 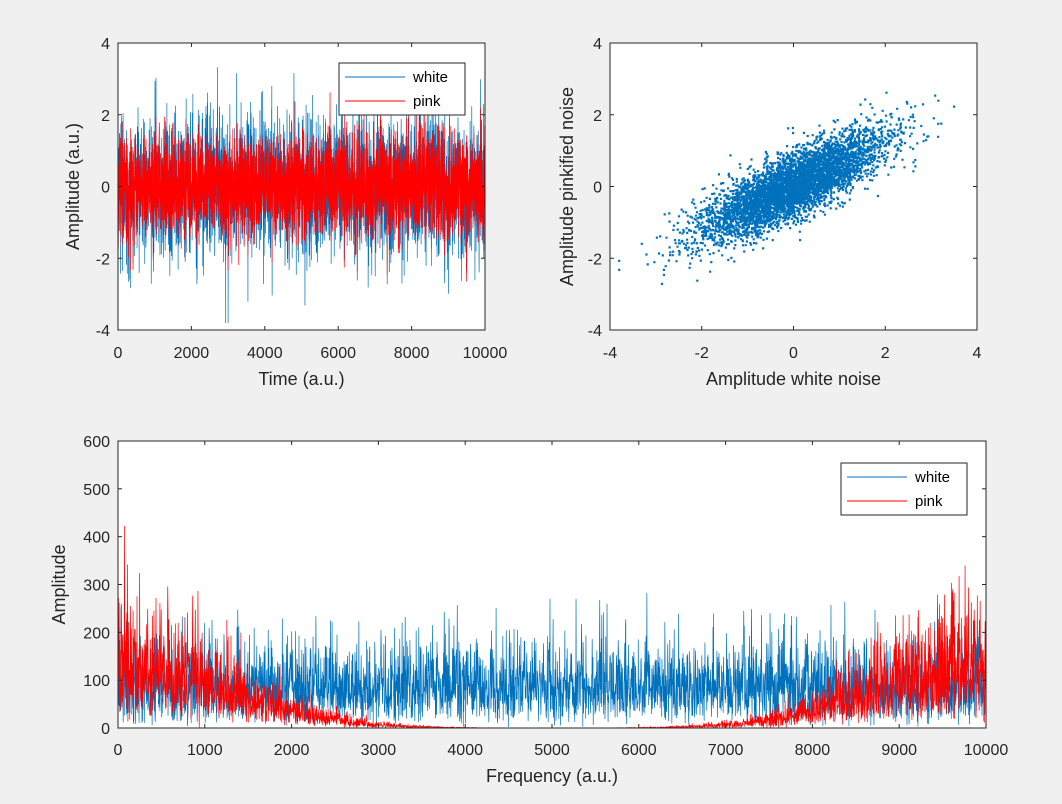 What do you see at coordinates (726, 750) in the screenshot?
I see `x-tick-label: 7000` at bounding box center [726, 750].